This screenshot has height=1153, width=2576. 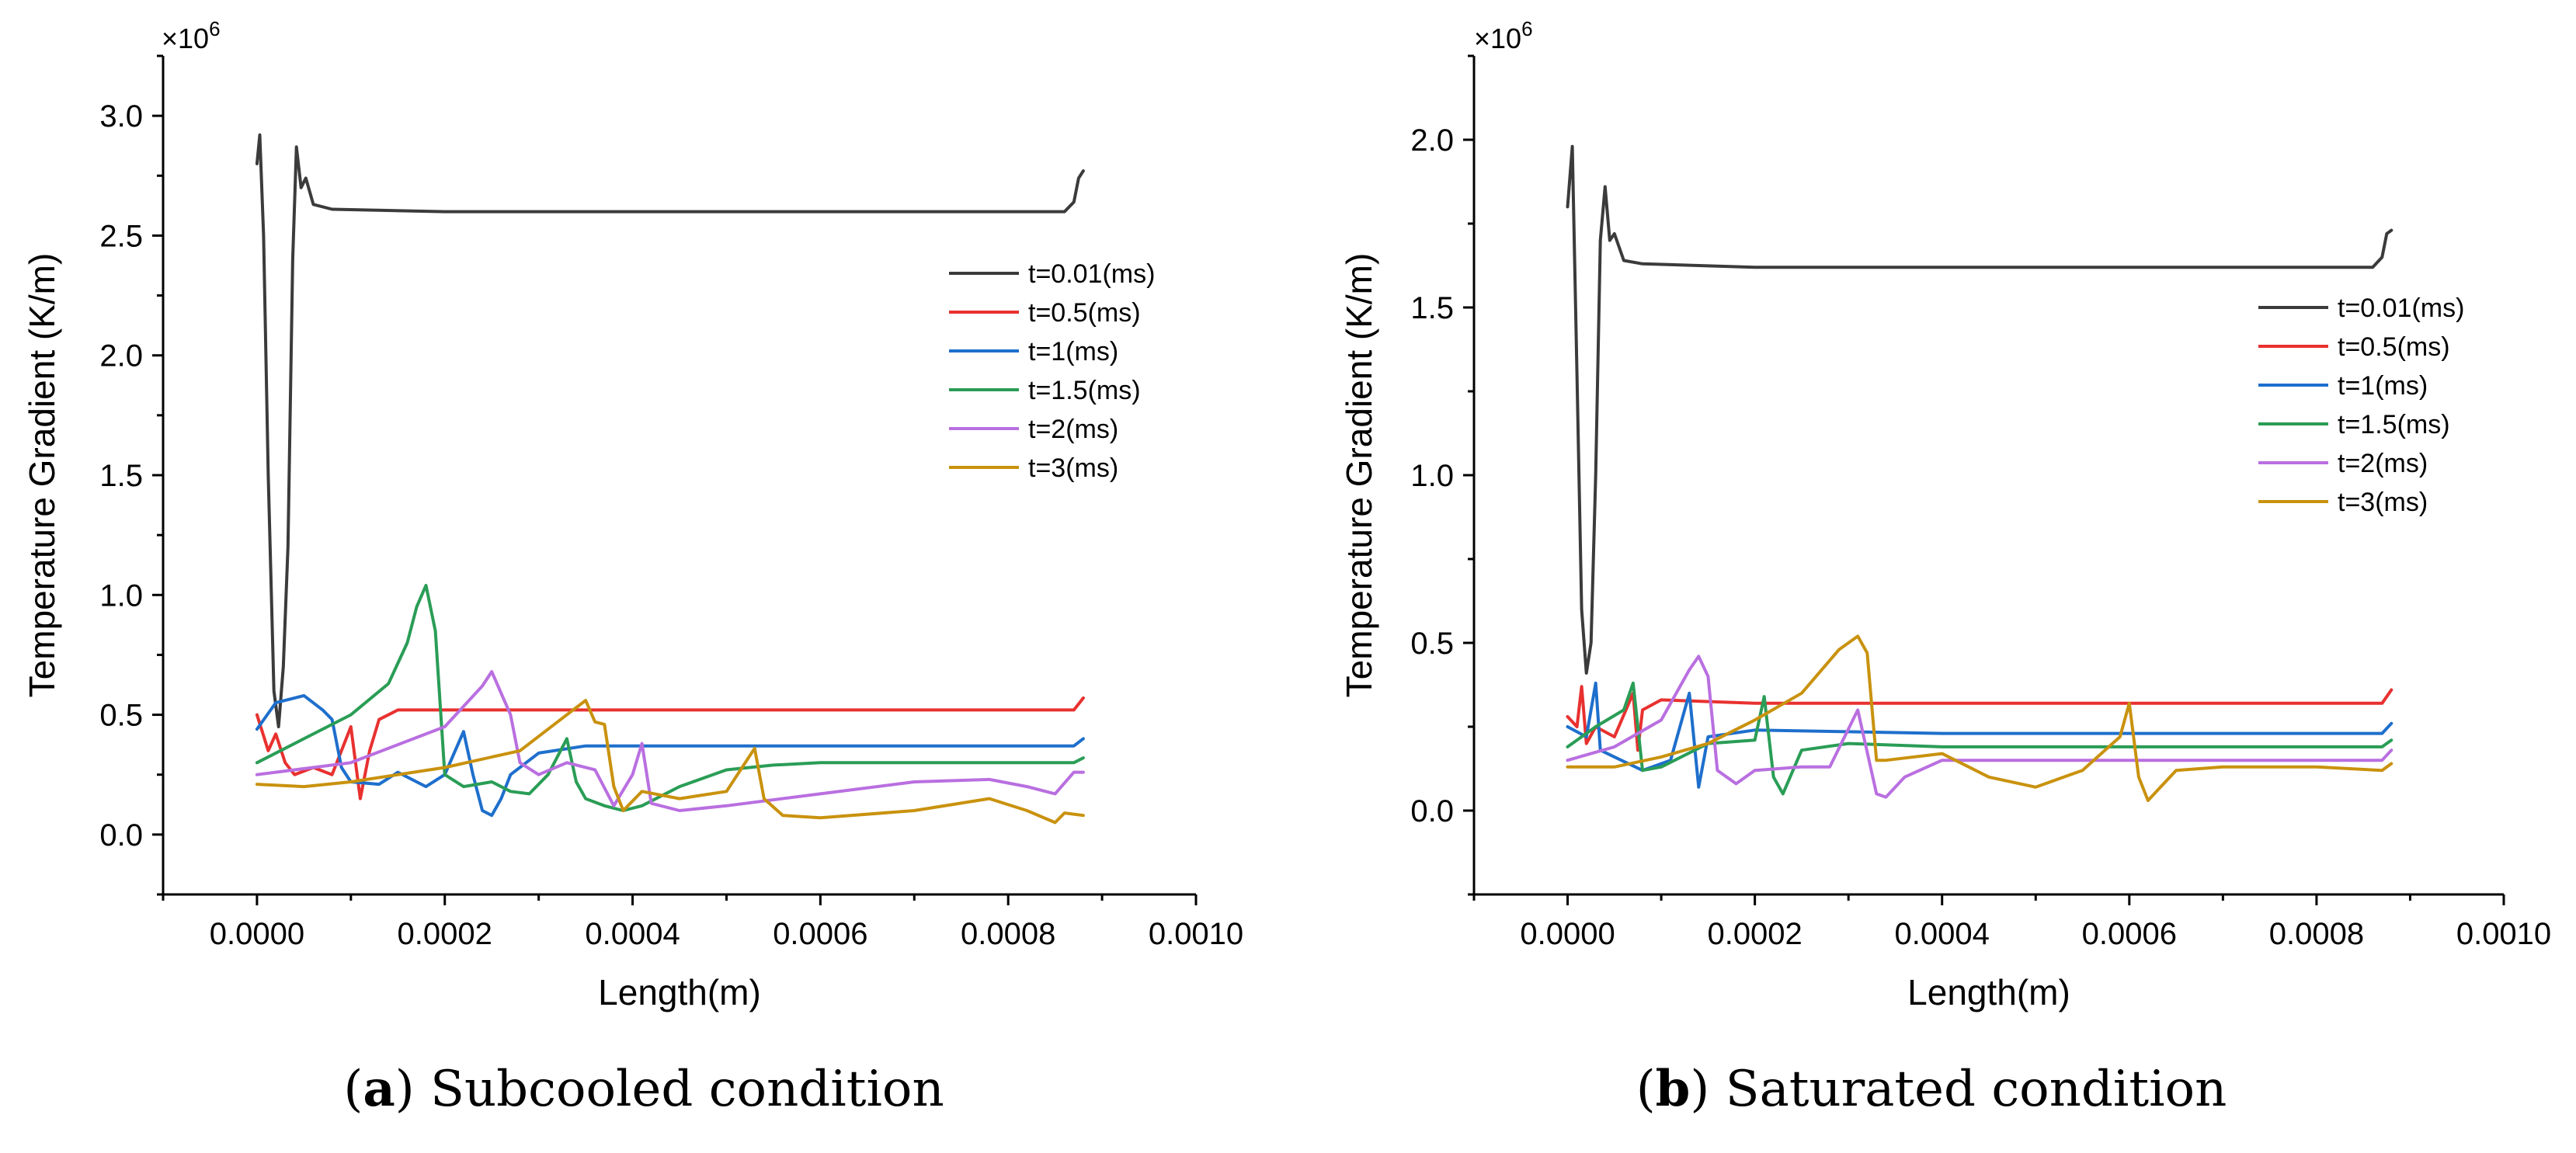 What do you see at coordinates (1976, 1089) in the screenshot?
I see `caption-text: Saturated condition` at bounding box center [1976, 1089].